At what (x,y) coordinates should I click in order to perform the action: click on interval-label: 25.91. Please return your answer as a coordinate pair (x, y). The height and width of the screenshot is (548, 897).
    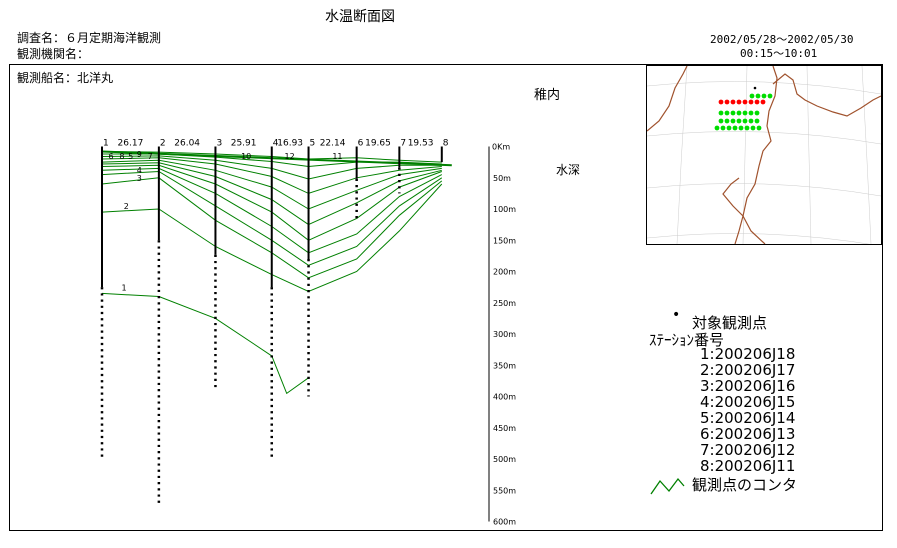
    Looking at the image, I should click on (244, 144).